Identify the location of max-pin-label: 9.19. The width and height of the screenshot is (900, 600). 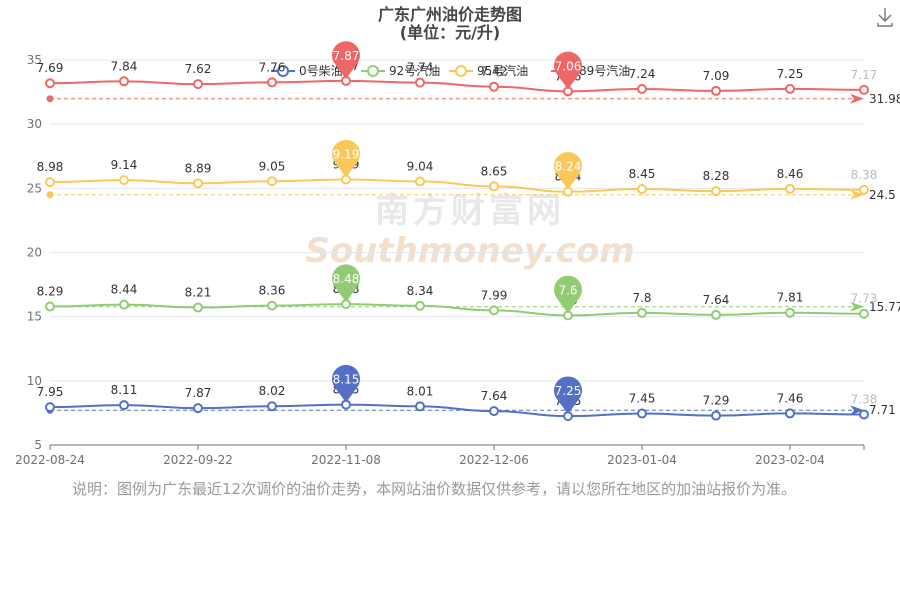
(346, 154).